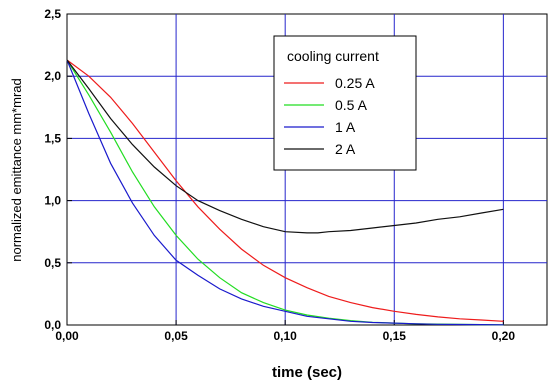  I want to click on legend-label: 0.25 A, so click(355, 83).